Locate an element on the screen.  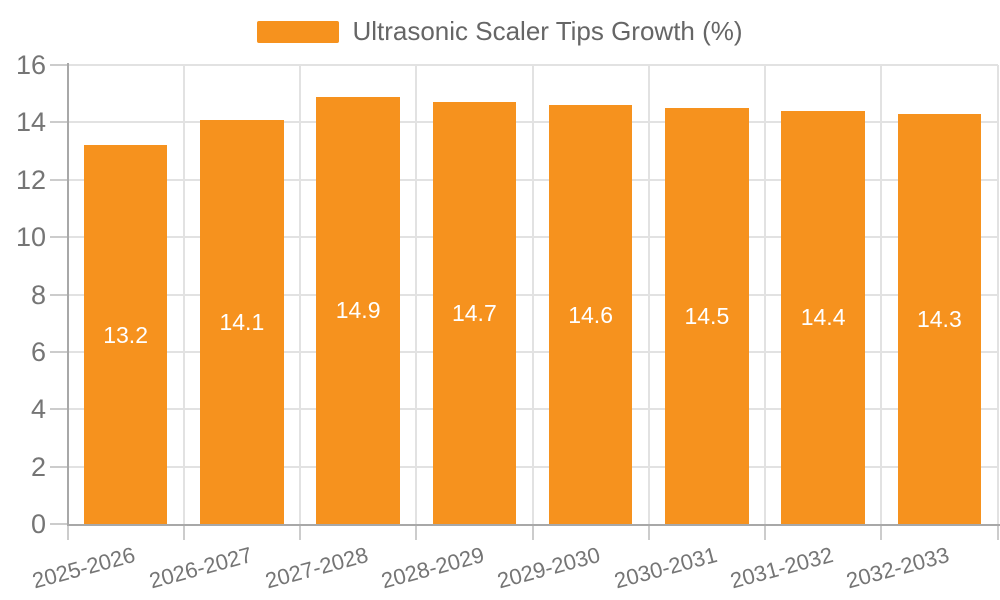
x-axis-tick-label: 2028-2029 is located at coordinates (432, 568).